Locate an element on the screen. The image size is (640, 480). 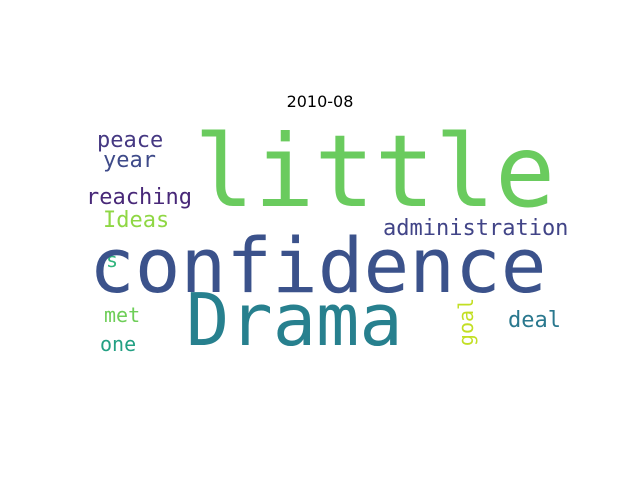
word-confidence: confidence is located at coordinates (318, 265).